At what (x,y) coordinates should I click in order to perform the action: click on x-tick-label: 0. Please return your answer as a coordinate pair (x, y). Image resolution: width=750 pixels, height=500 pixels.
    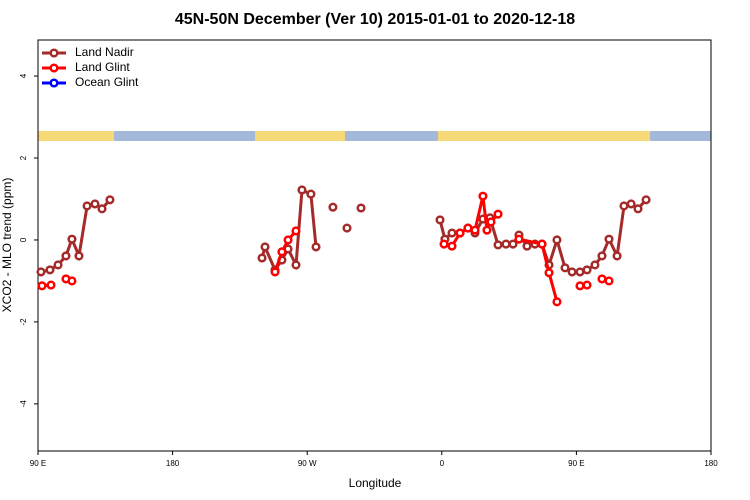
    Looking at the image, I should click on (442, 463).